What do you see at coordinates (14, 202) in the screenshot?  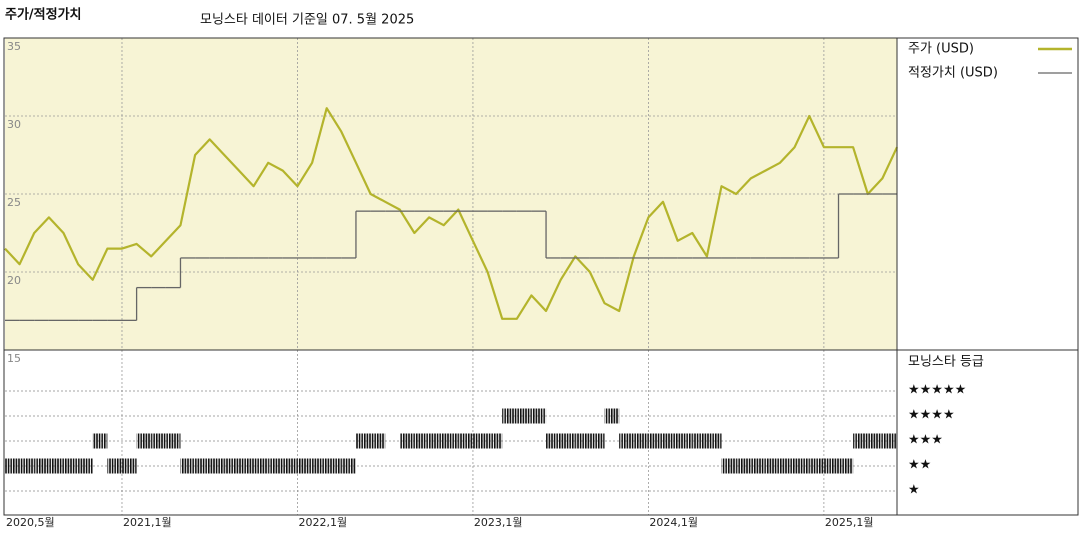 I see `y-tick-label: 25` at bounding box center [14, 202].